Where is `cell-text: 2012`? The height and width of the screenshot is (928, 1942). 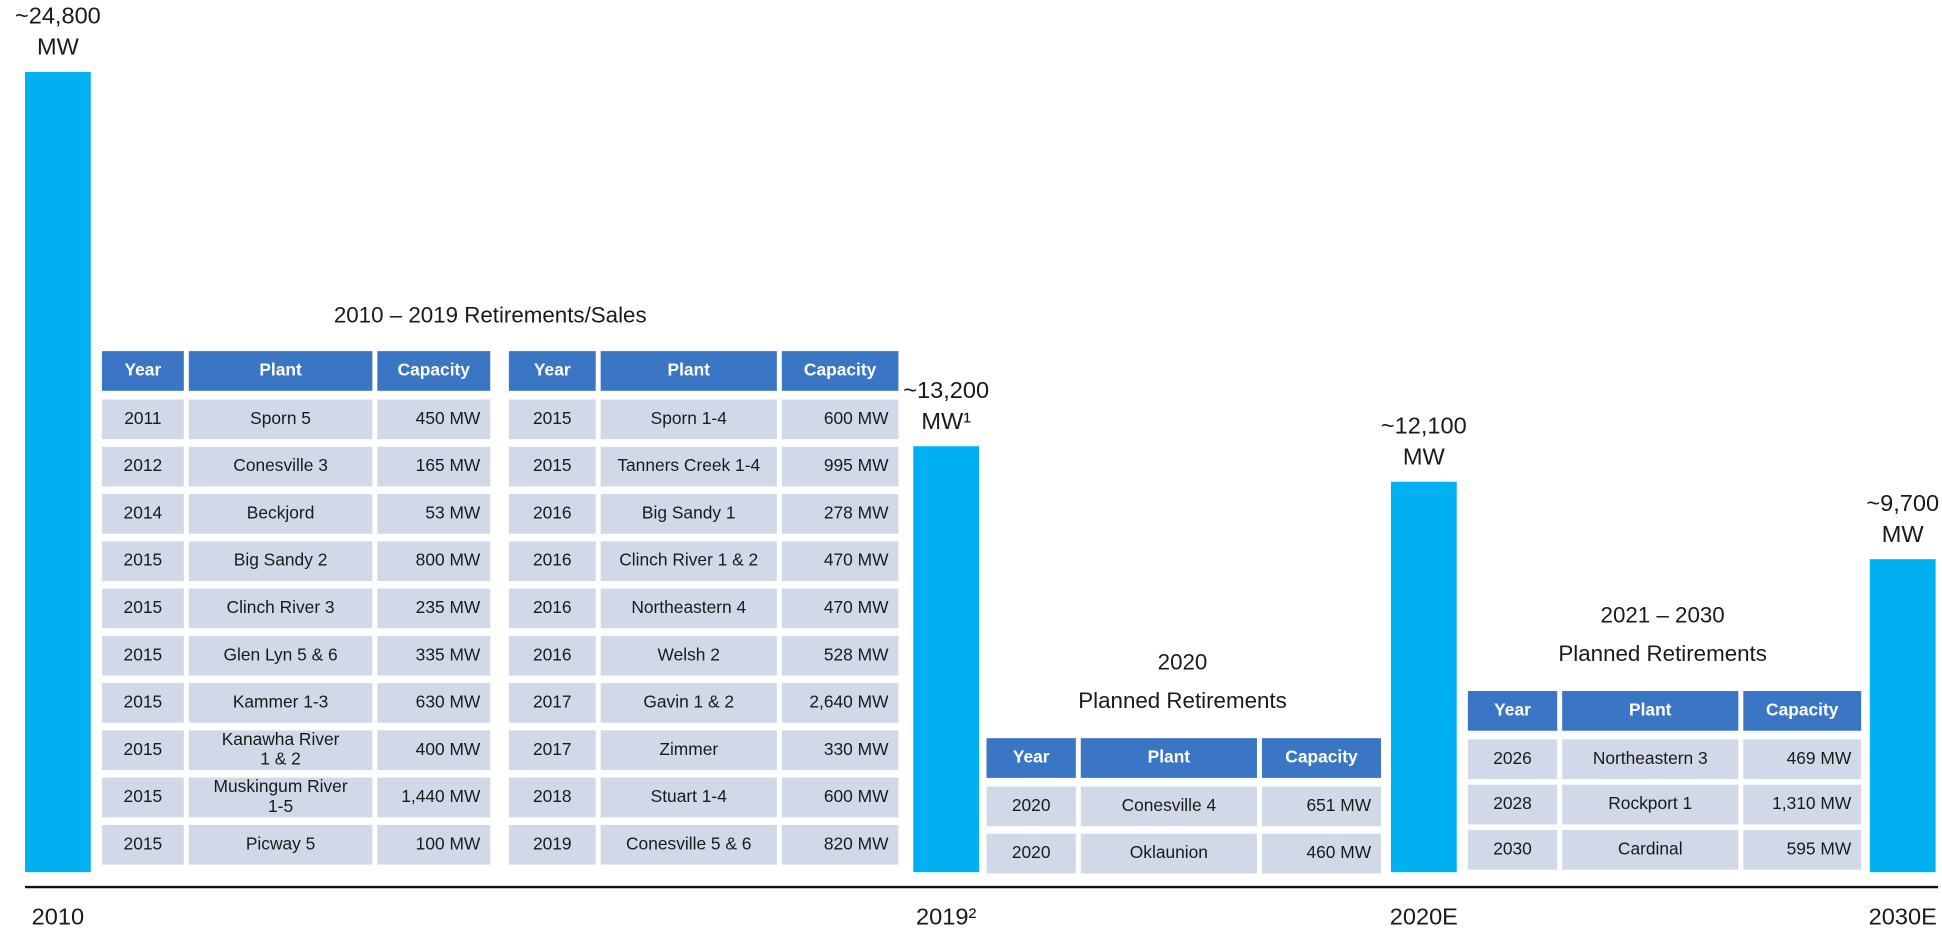
cell-text: 2012 is located at coordinates (143, 465).